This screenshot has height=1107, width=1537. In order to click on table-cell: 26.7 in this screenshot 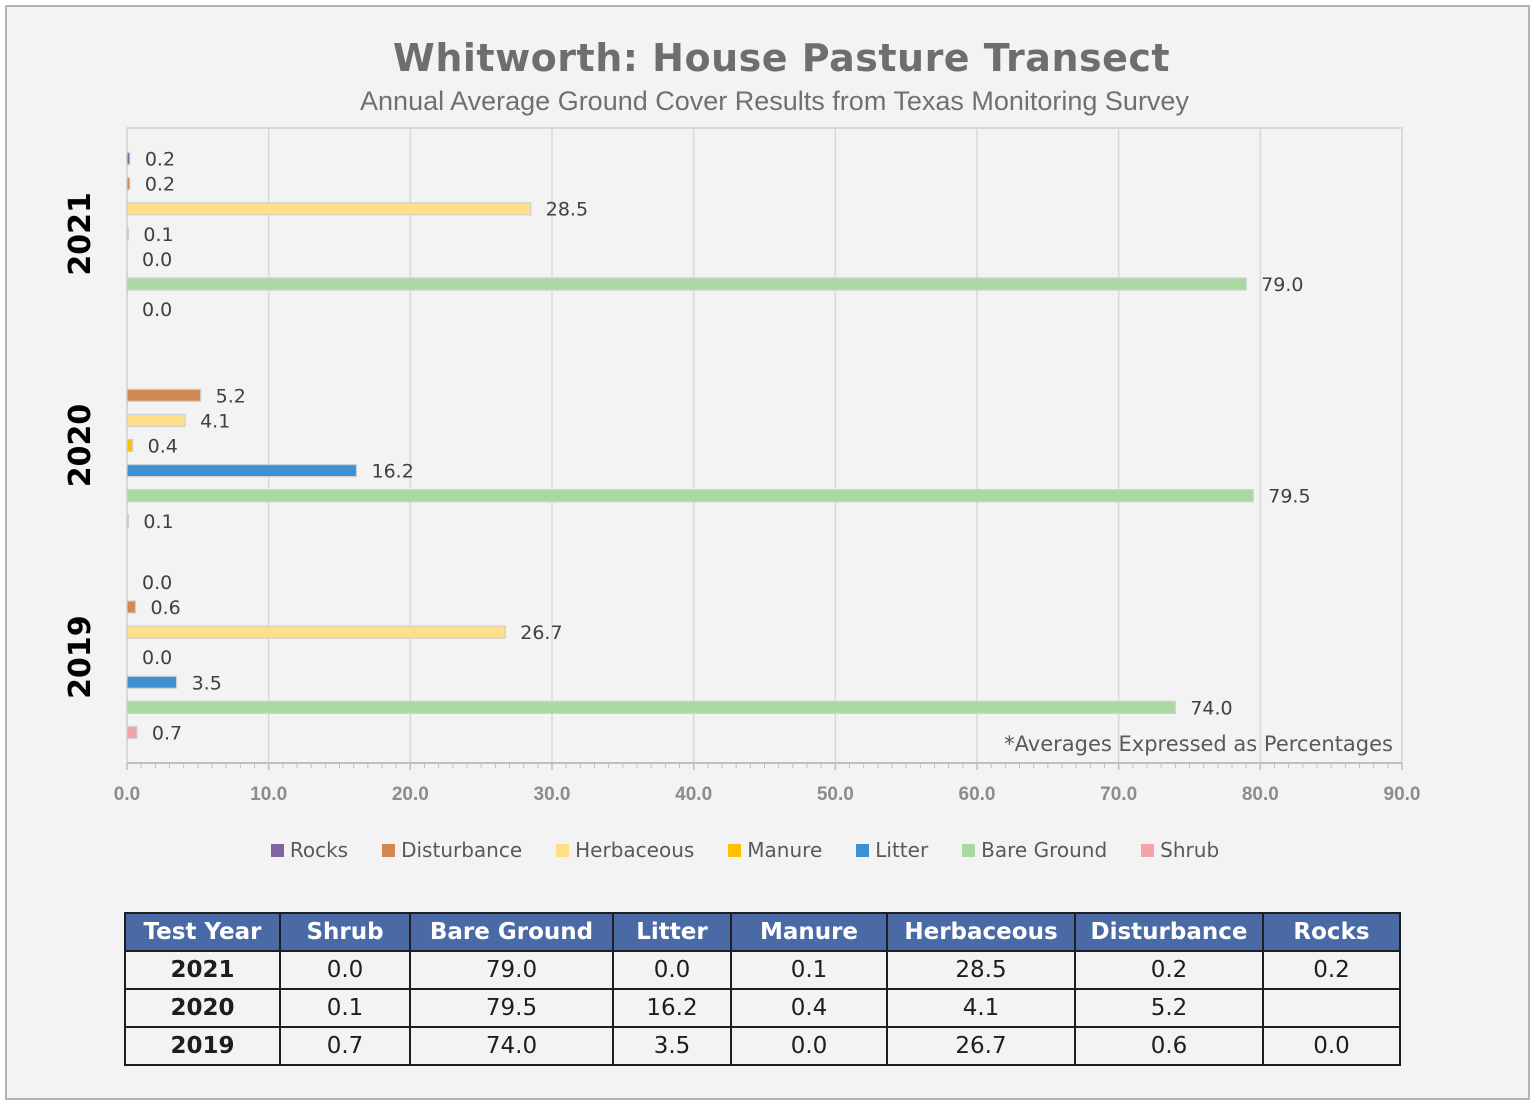, I will do `click(981, 1046)`.